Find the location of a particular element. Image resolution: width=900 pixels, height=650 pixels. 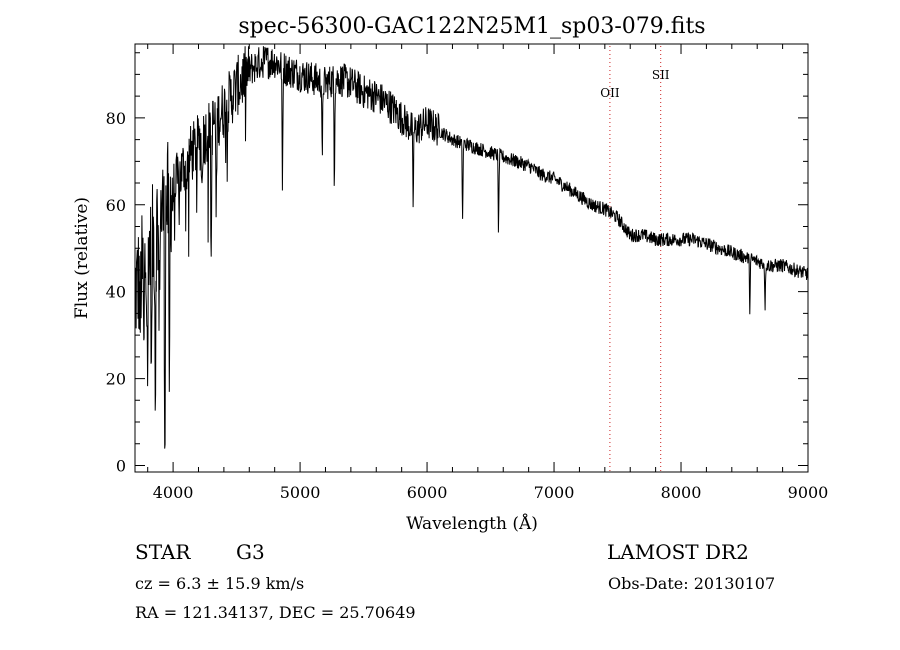

y-tick-label: 0 is located at coordinates (121, 465).